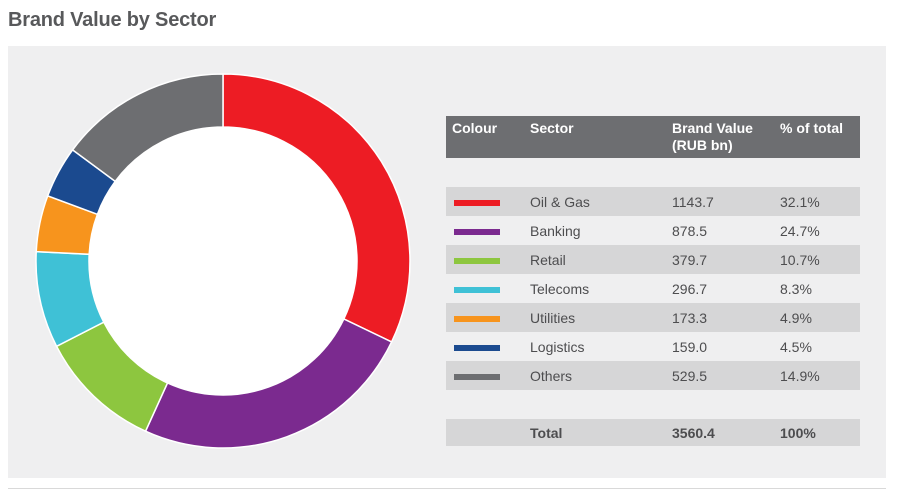 This screenshot has height=491, width=900. I want to click on percent-cell: 8.3%, so click(817, 288).